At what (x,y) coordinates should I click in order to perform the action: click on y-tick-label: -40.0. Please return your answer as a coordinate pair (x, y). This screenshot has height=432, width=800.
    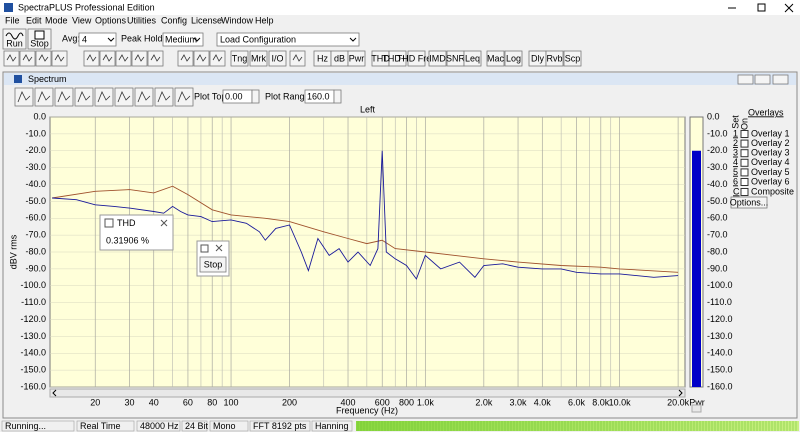
    Looking at the image, I should click on (35, 184).